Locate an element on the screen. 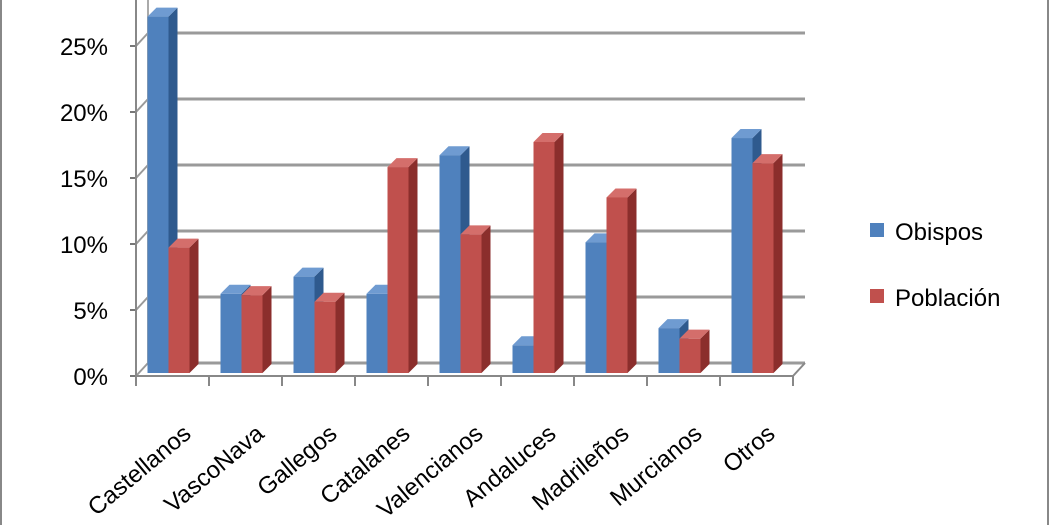 The width and height of the screenshot is (1050, 525). legend: Obispos Población is located at coordinates (935, 265).